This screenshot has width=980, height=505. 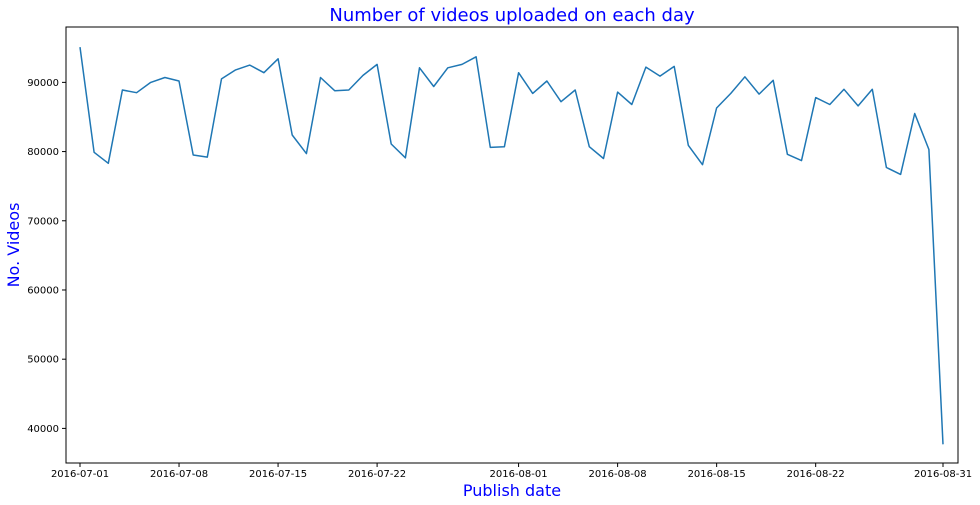 I want to click on x-tick-label: 2016-08-15, so click(x=717, y=474).